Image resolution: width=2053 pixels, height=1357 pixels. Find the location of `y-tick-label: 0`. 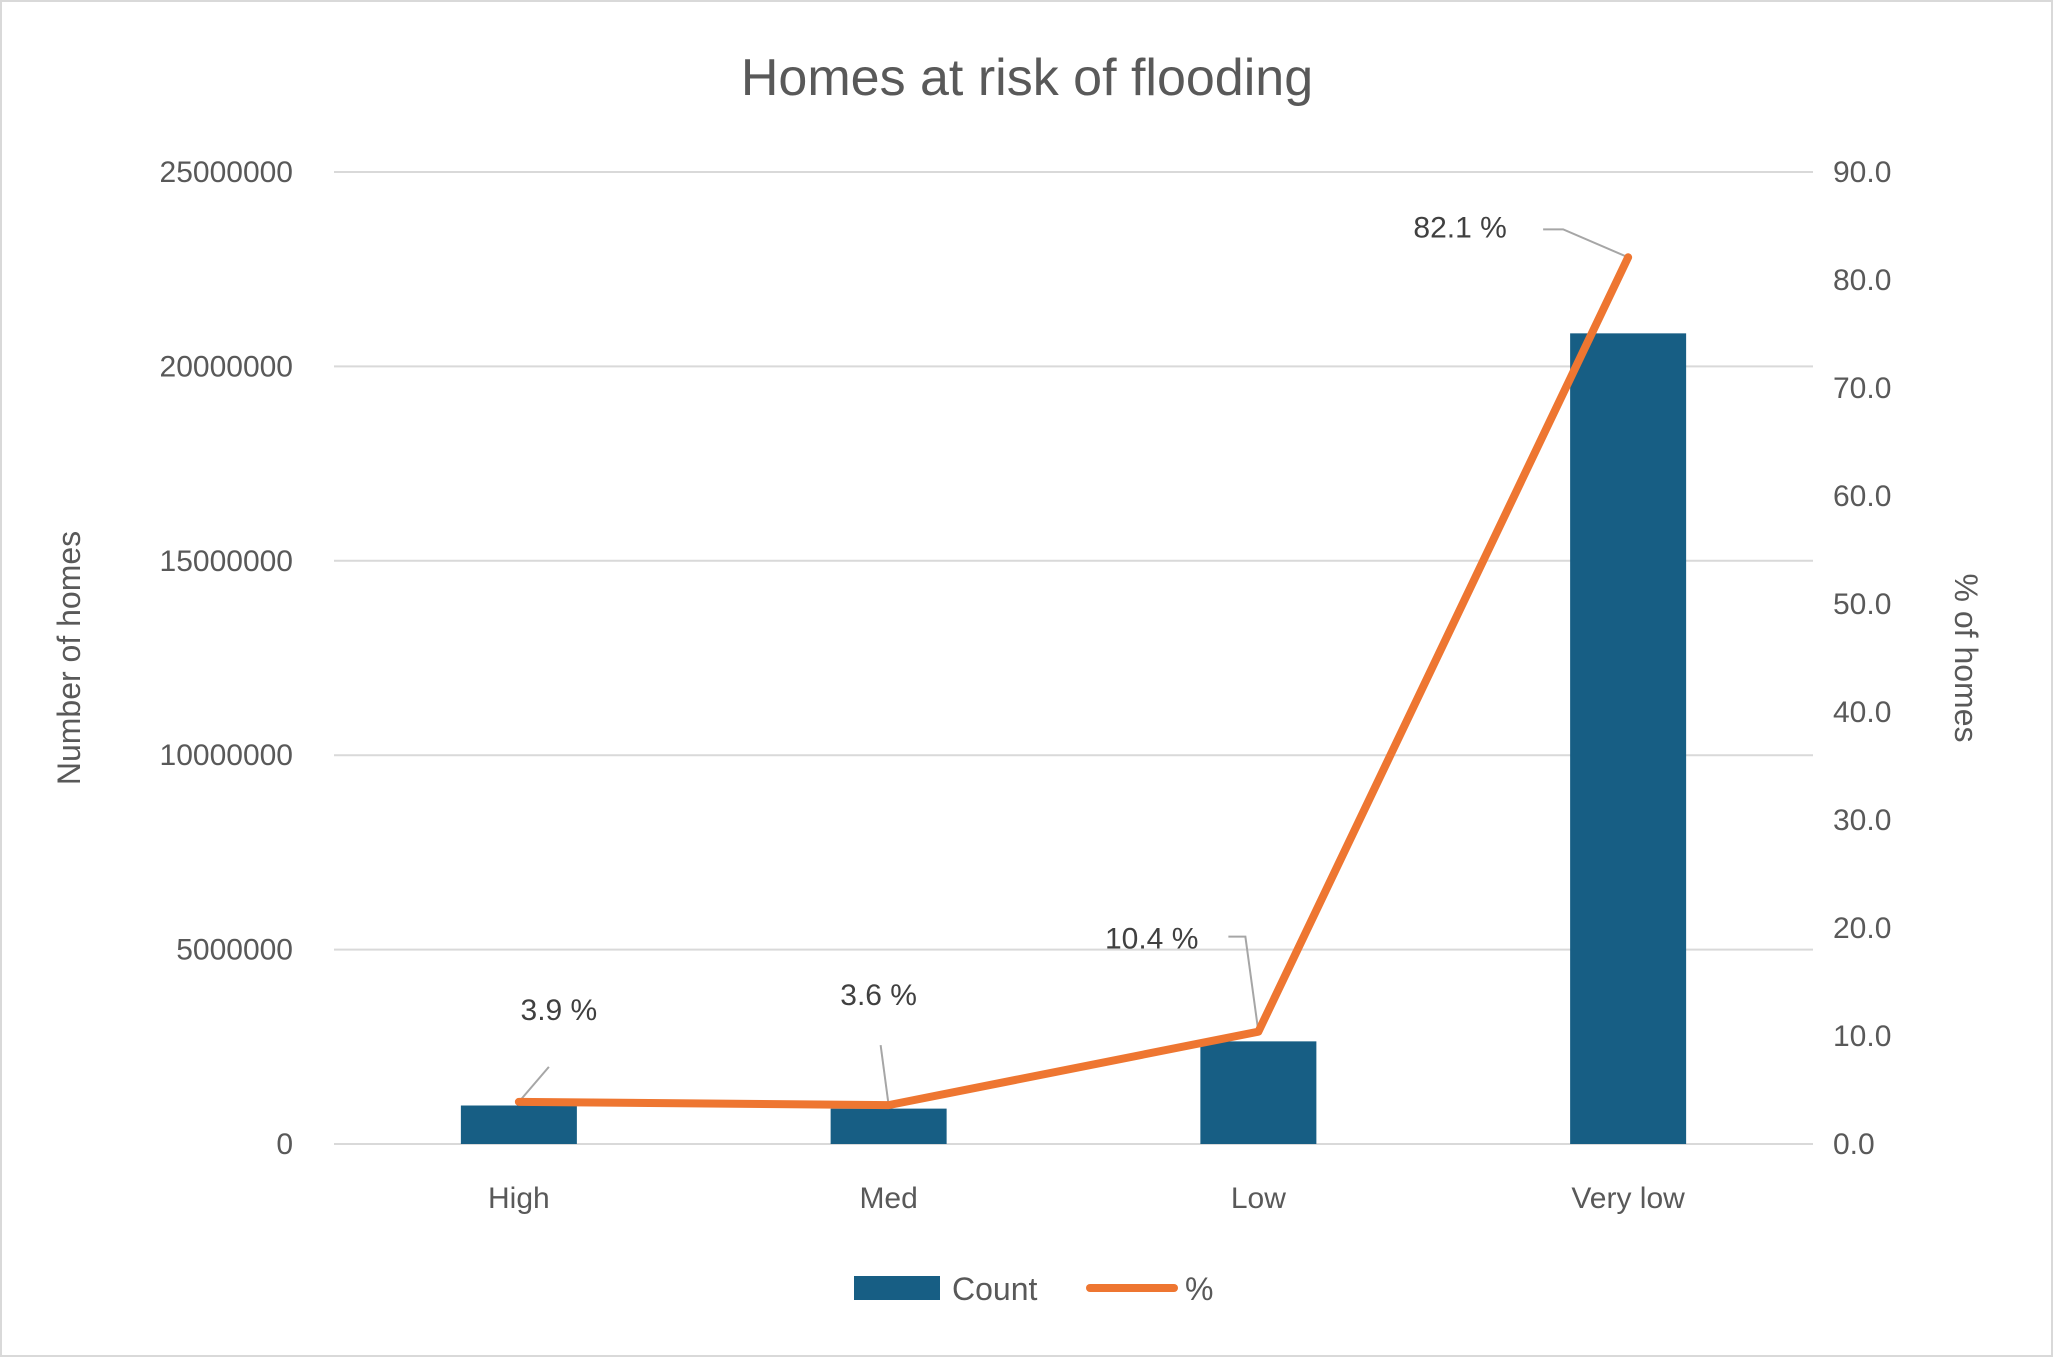

y-tick-label: 0 is located at coordinates (284, 1144).